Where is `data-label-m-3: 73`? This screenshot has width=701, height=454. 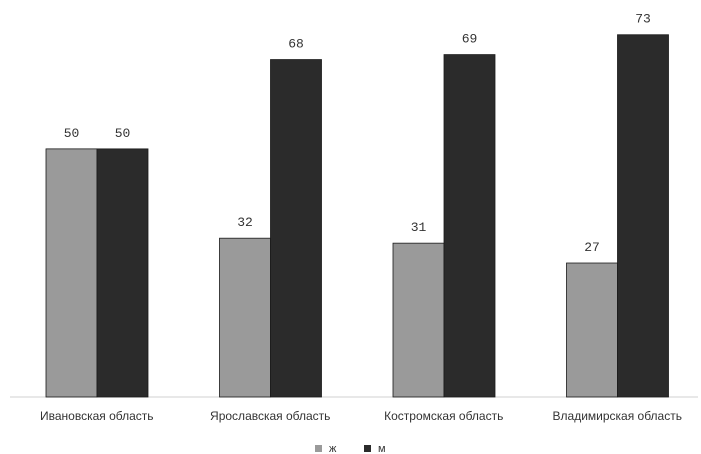 data-label-m-3: 73 is located at coordinates (643, 19).